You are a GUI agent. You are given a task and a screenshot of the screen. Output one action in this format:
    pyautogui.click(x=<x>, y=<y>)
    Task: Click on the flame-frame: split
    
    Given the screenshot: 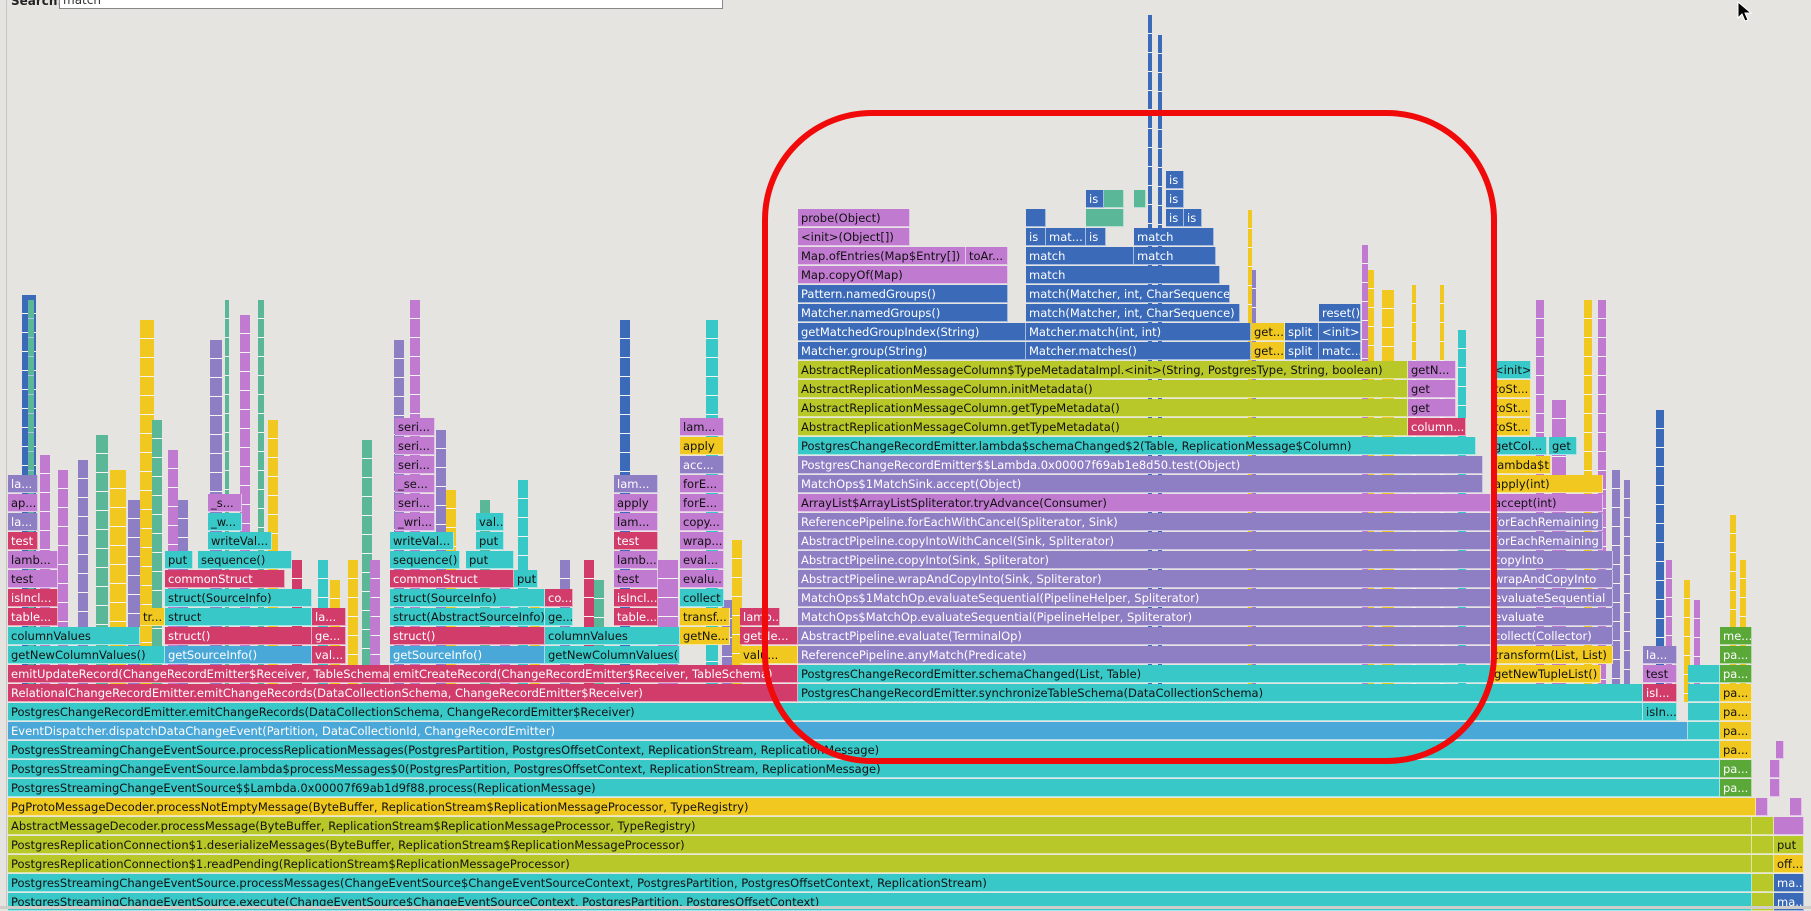 What is the action you would take?
    pyautogui.click(x=1302, y=351)
    